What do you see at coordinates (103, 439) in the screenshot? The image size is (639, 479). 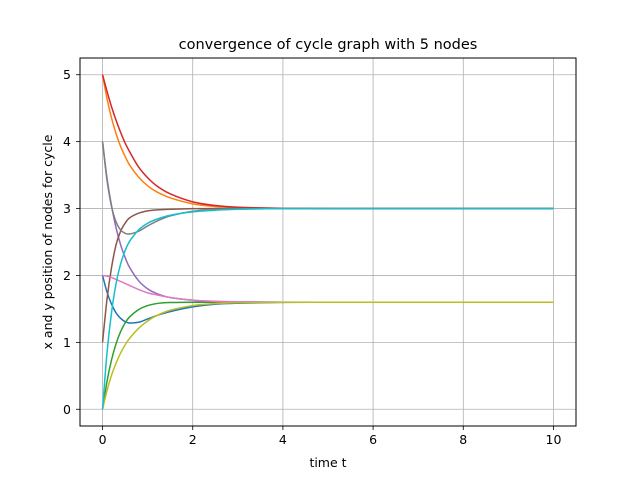 I see `x-tick-label: 0` at bounding box center [103, 439].